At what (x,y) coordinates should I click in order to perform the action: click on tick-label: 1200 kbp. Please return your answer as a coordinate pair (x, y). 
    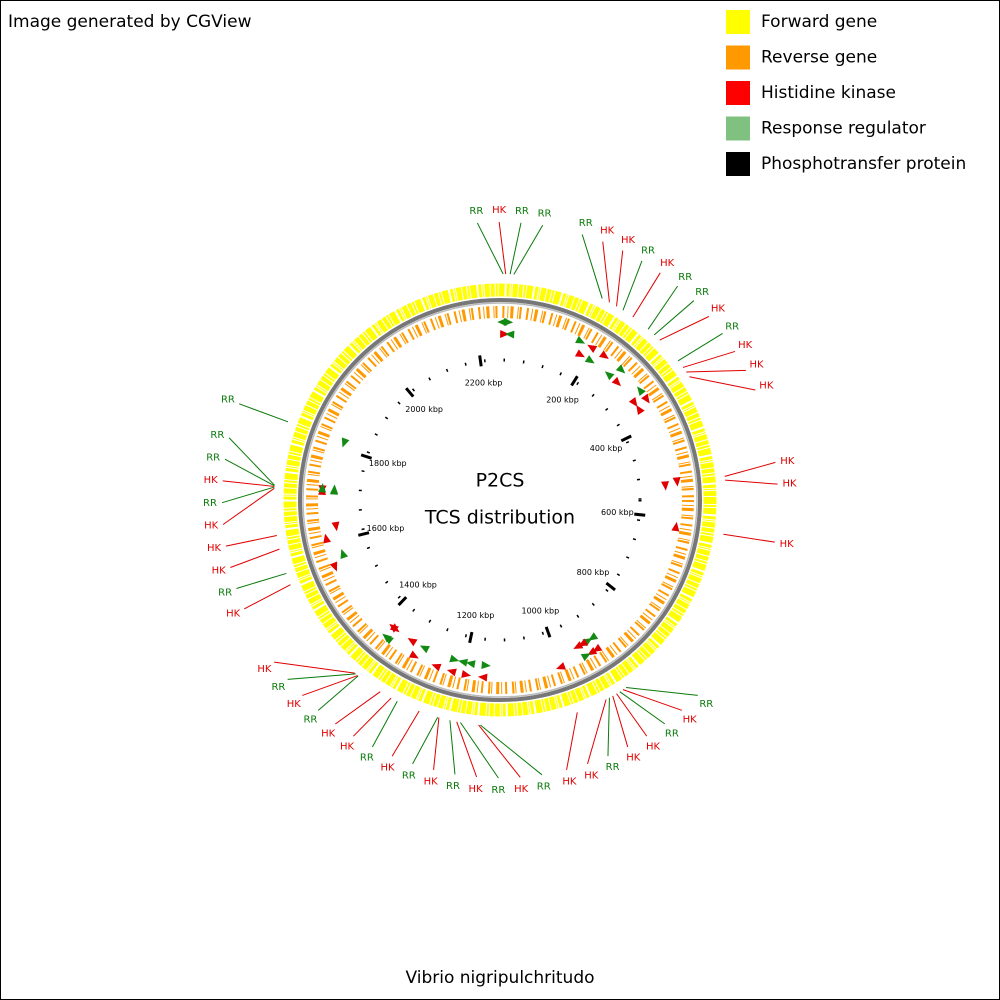
    Looking at the image, I should click on (476, 615).